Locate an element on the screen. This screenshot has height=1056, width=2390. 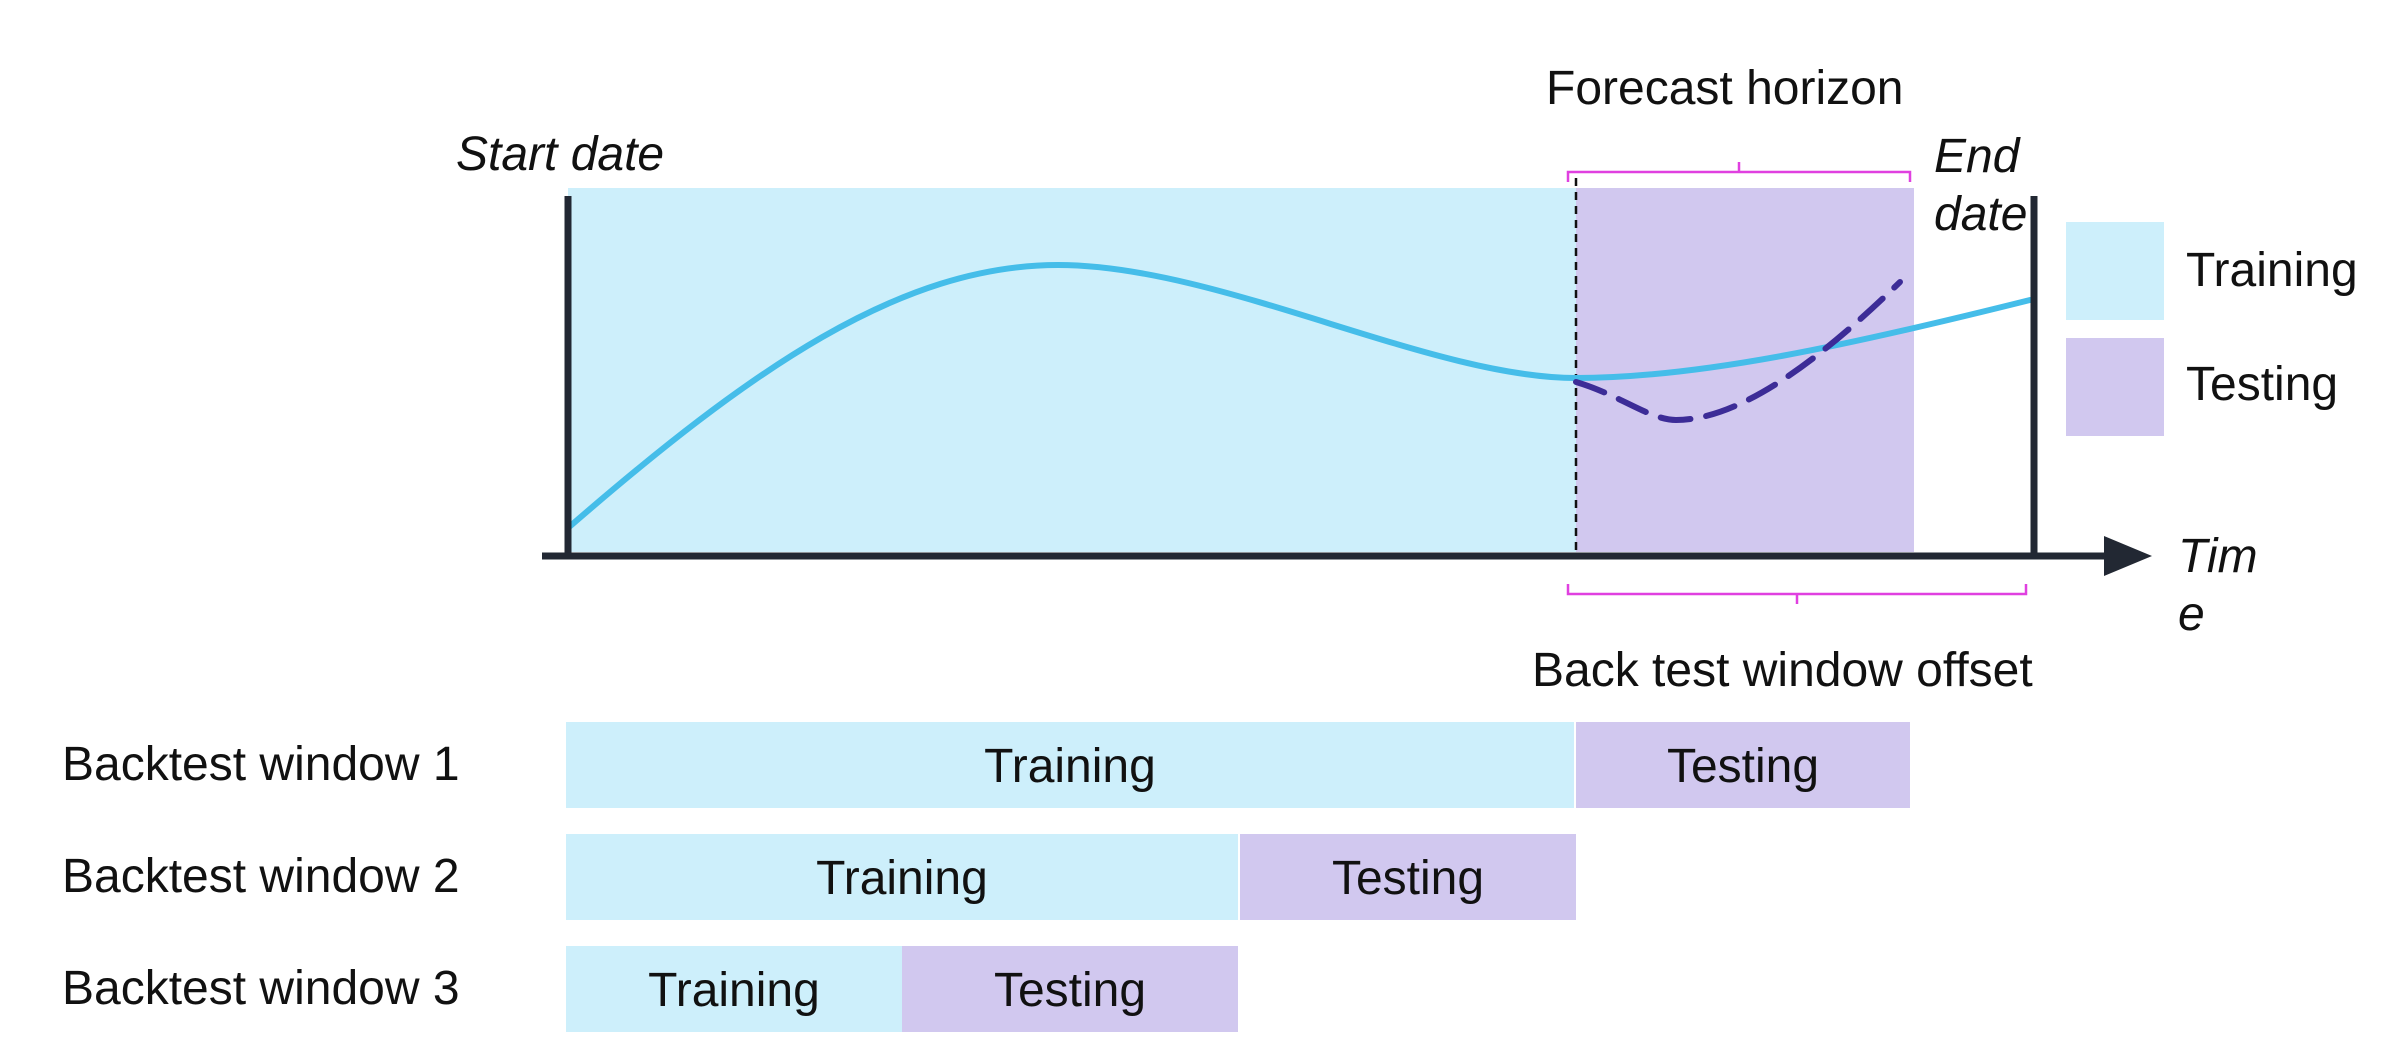
forecast-horizon-label: Forecast horizon is located at coordinates (1725, 88).